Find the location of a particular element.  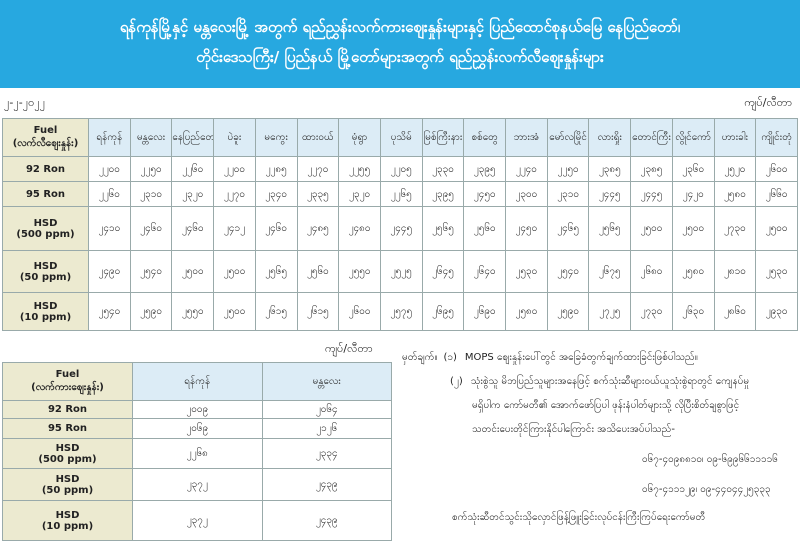

price-cell: ၂၄၂၀ is located at coordinates (693, 194).